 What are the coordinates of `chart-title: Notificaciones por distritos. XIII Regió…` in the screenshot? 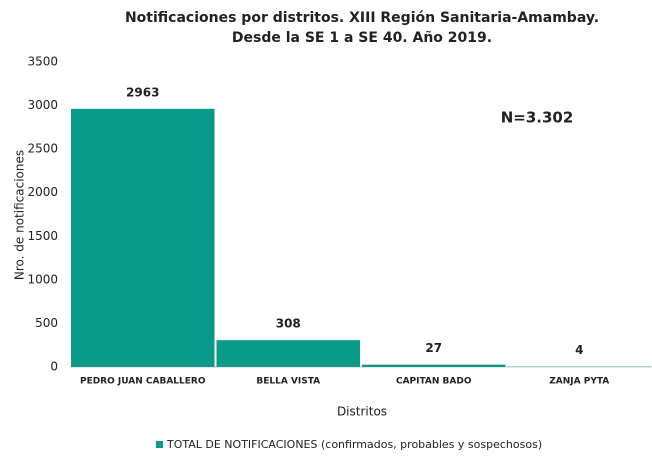 It's located at (362, 18).